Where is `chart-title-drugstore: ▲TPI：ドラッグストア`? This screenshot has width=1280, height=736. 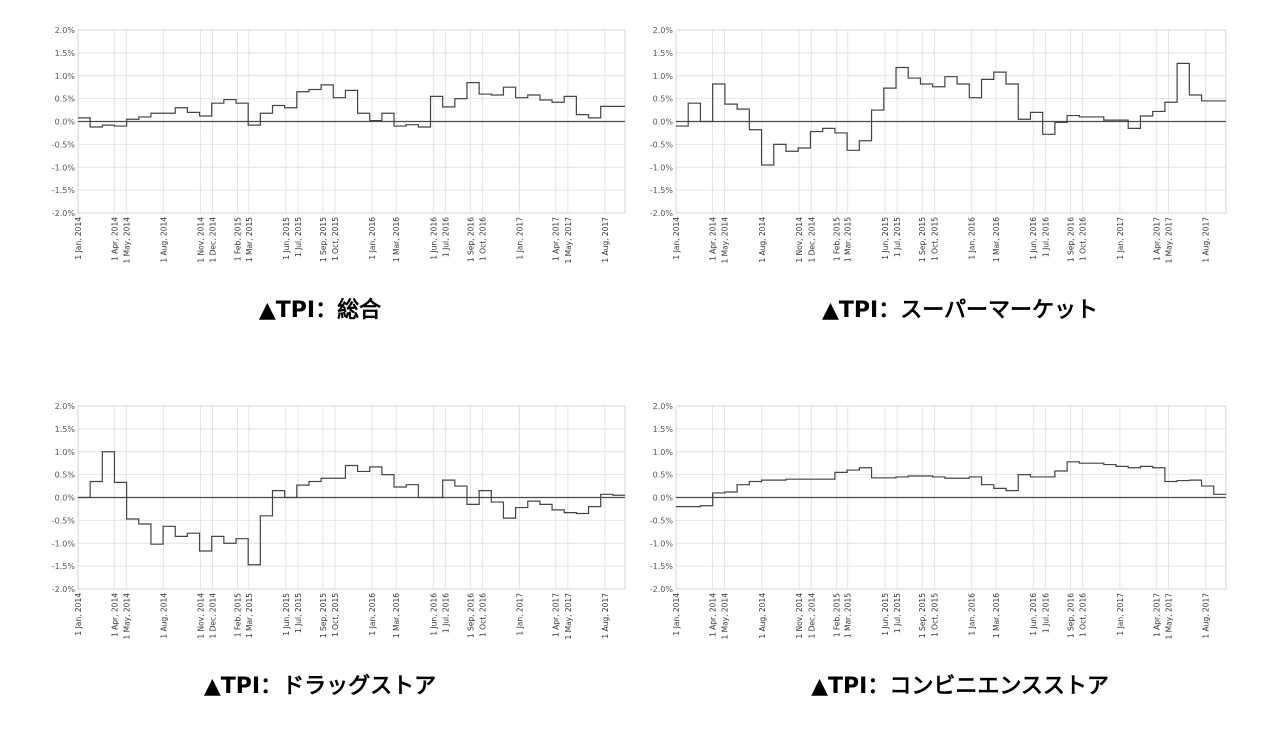 chart-title-drugstore: ▲TPI：ドラッグストア is located at coordinates (320, 686).